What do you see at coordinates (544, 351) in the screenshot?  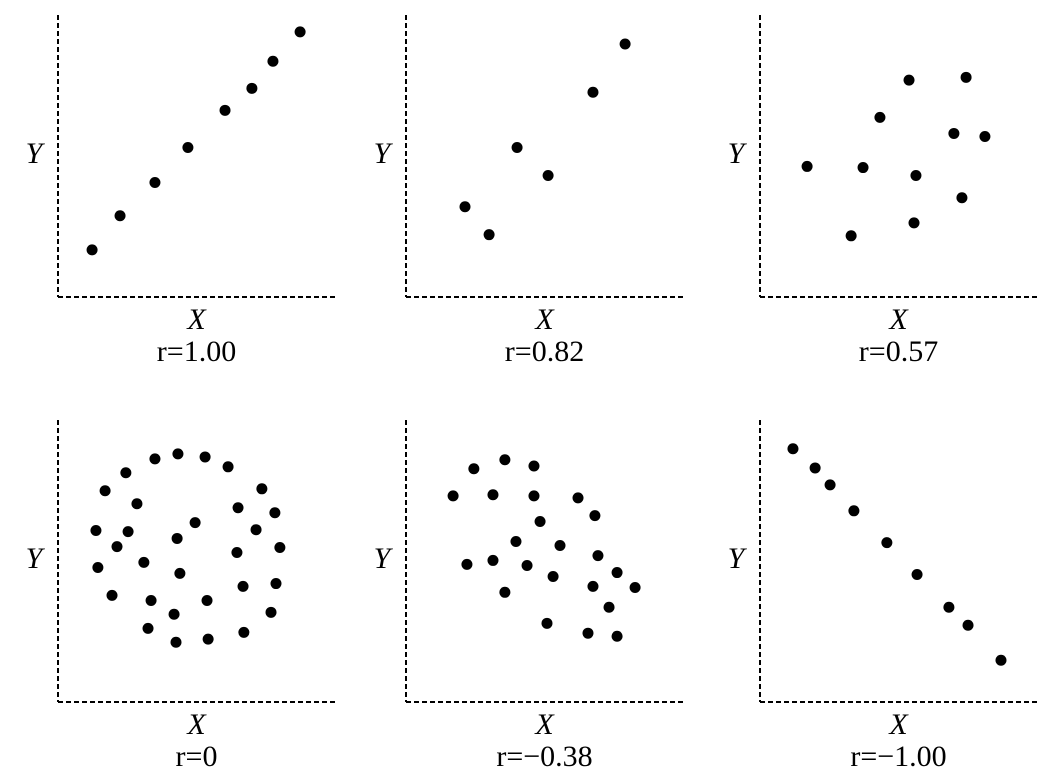 I see `chart-title: r=0.82` at bounding box center [544, 351].